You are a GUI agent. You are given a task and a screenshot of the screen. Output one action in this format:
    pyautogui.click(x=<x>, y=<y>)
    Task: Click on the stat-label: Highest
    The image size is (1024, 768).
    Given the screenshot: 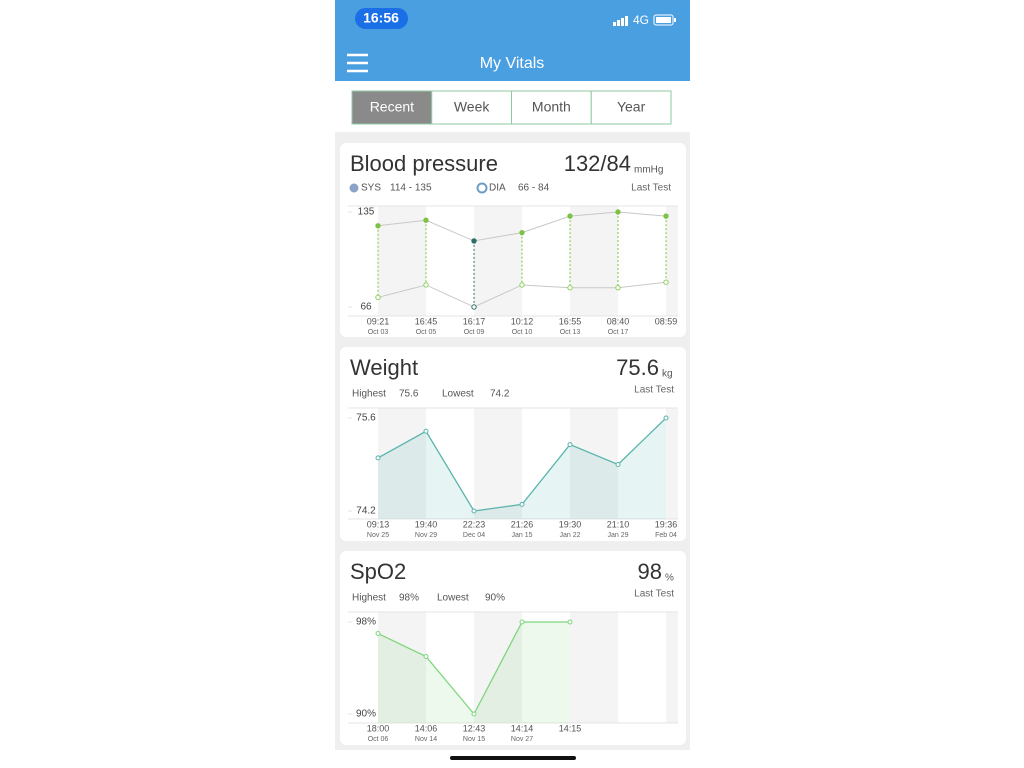 What is the action you would take?
    pyautogui.click(x=369, y=598)
    